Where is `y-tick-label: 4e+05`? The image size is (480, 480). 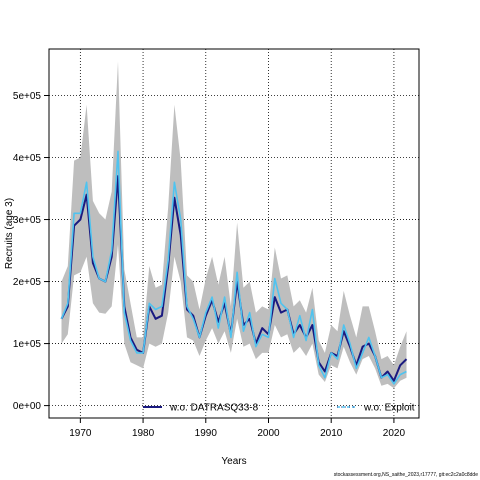
y-tick-label: 4e+05 is located at coordinates (27, 158).